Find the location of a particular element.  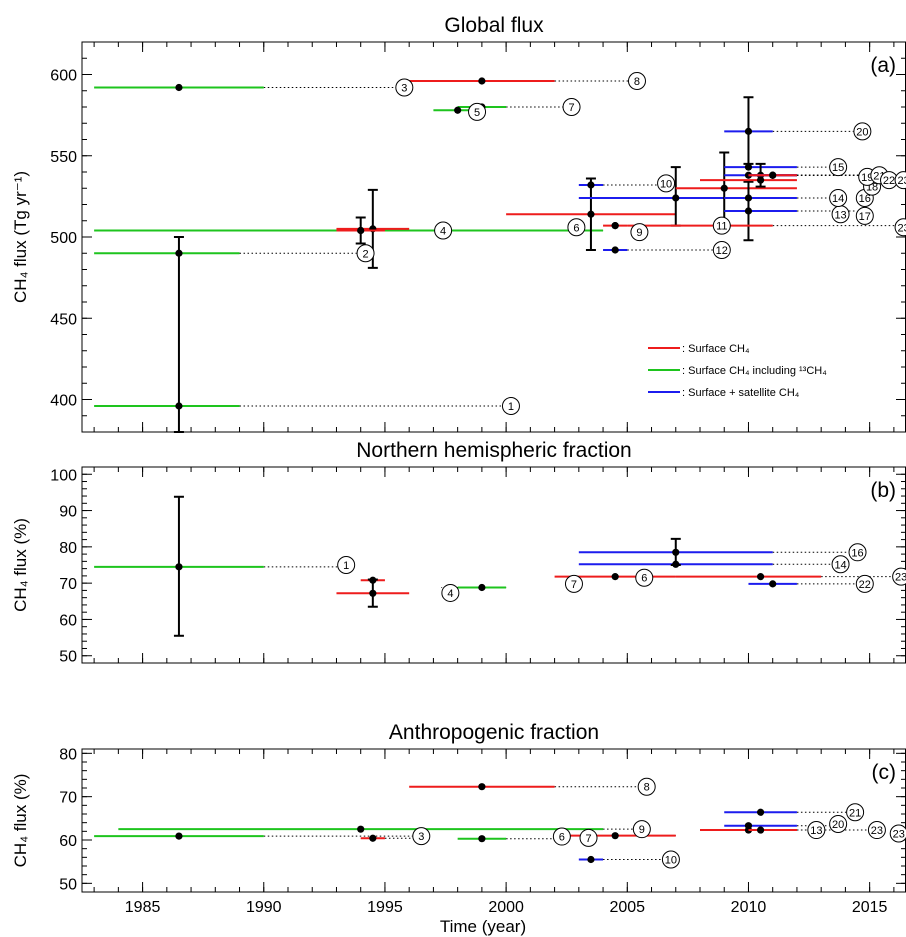

x-axis-label: Time (year) is located at coordinates (483, 926).